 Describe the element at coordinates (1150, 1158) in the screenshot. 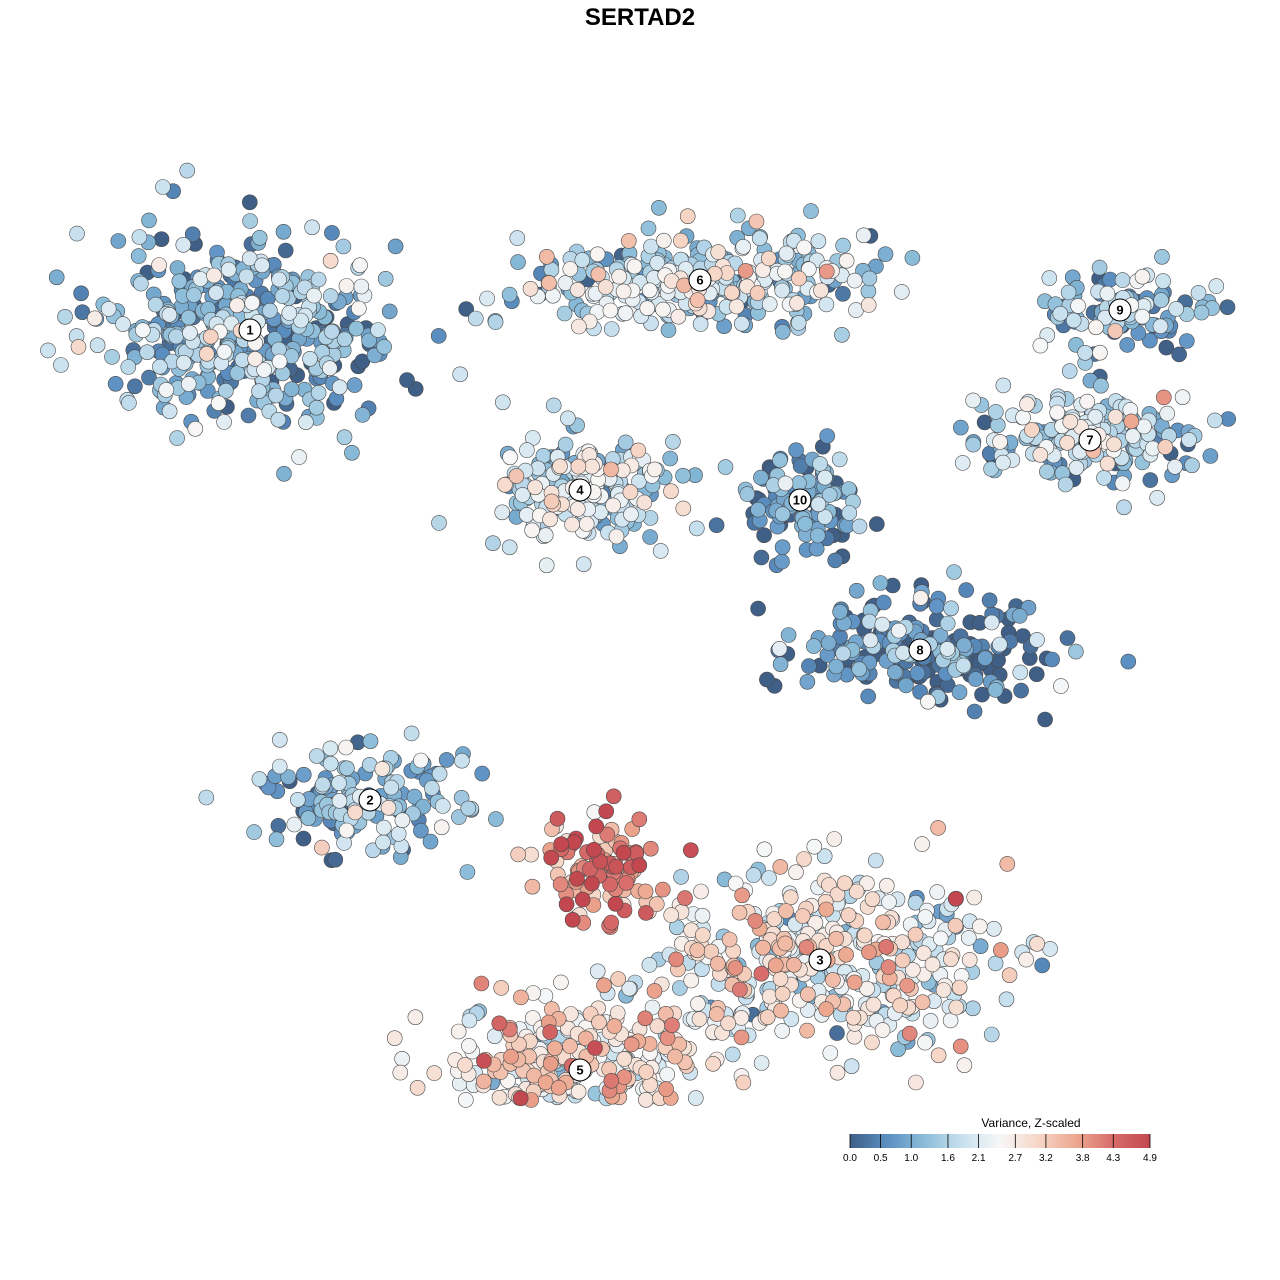

I see `legend-tick-label: 4.9` at that location.